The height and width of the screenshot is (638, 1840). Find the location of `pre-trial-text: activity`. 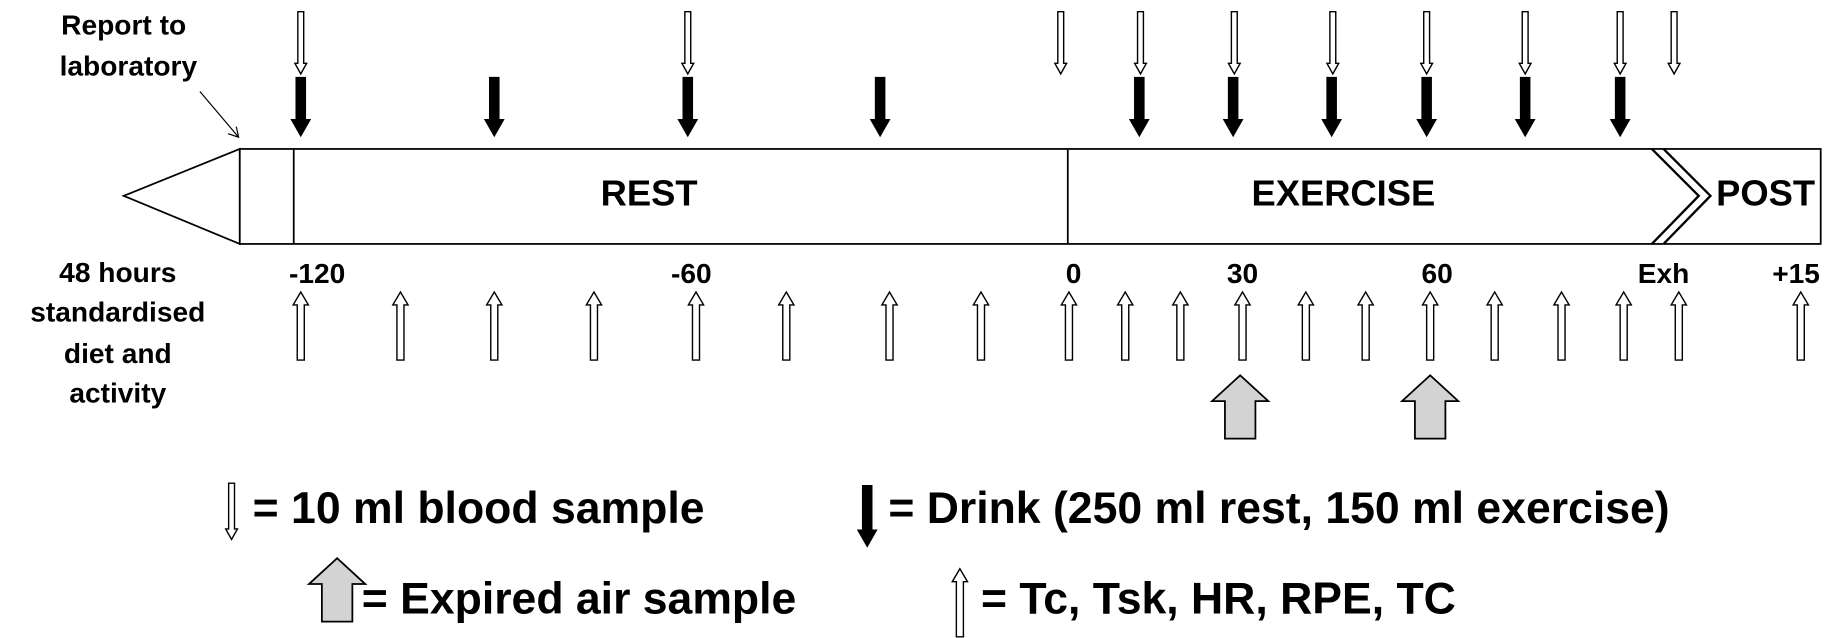

pre-trial-text: activity is located at coordinates (117, 393).